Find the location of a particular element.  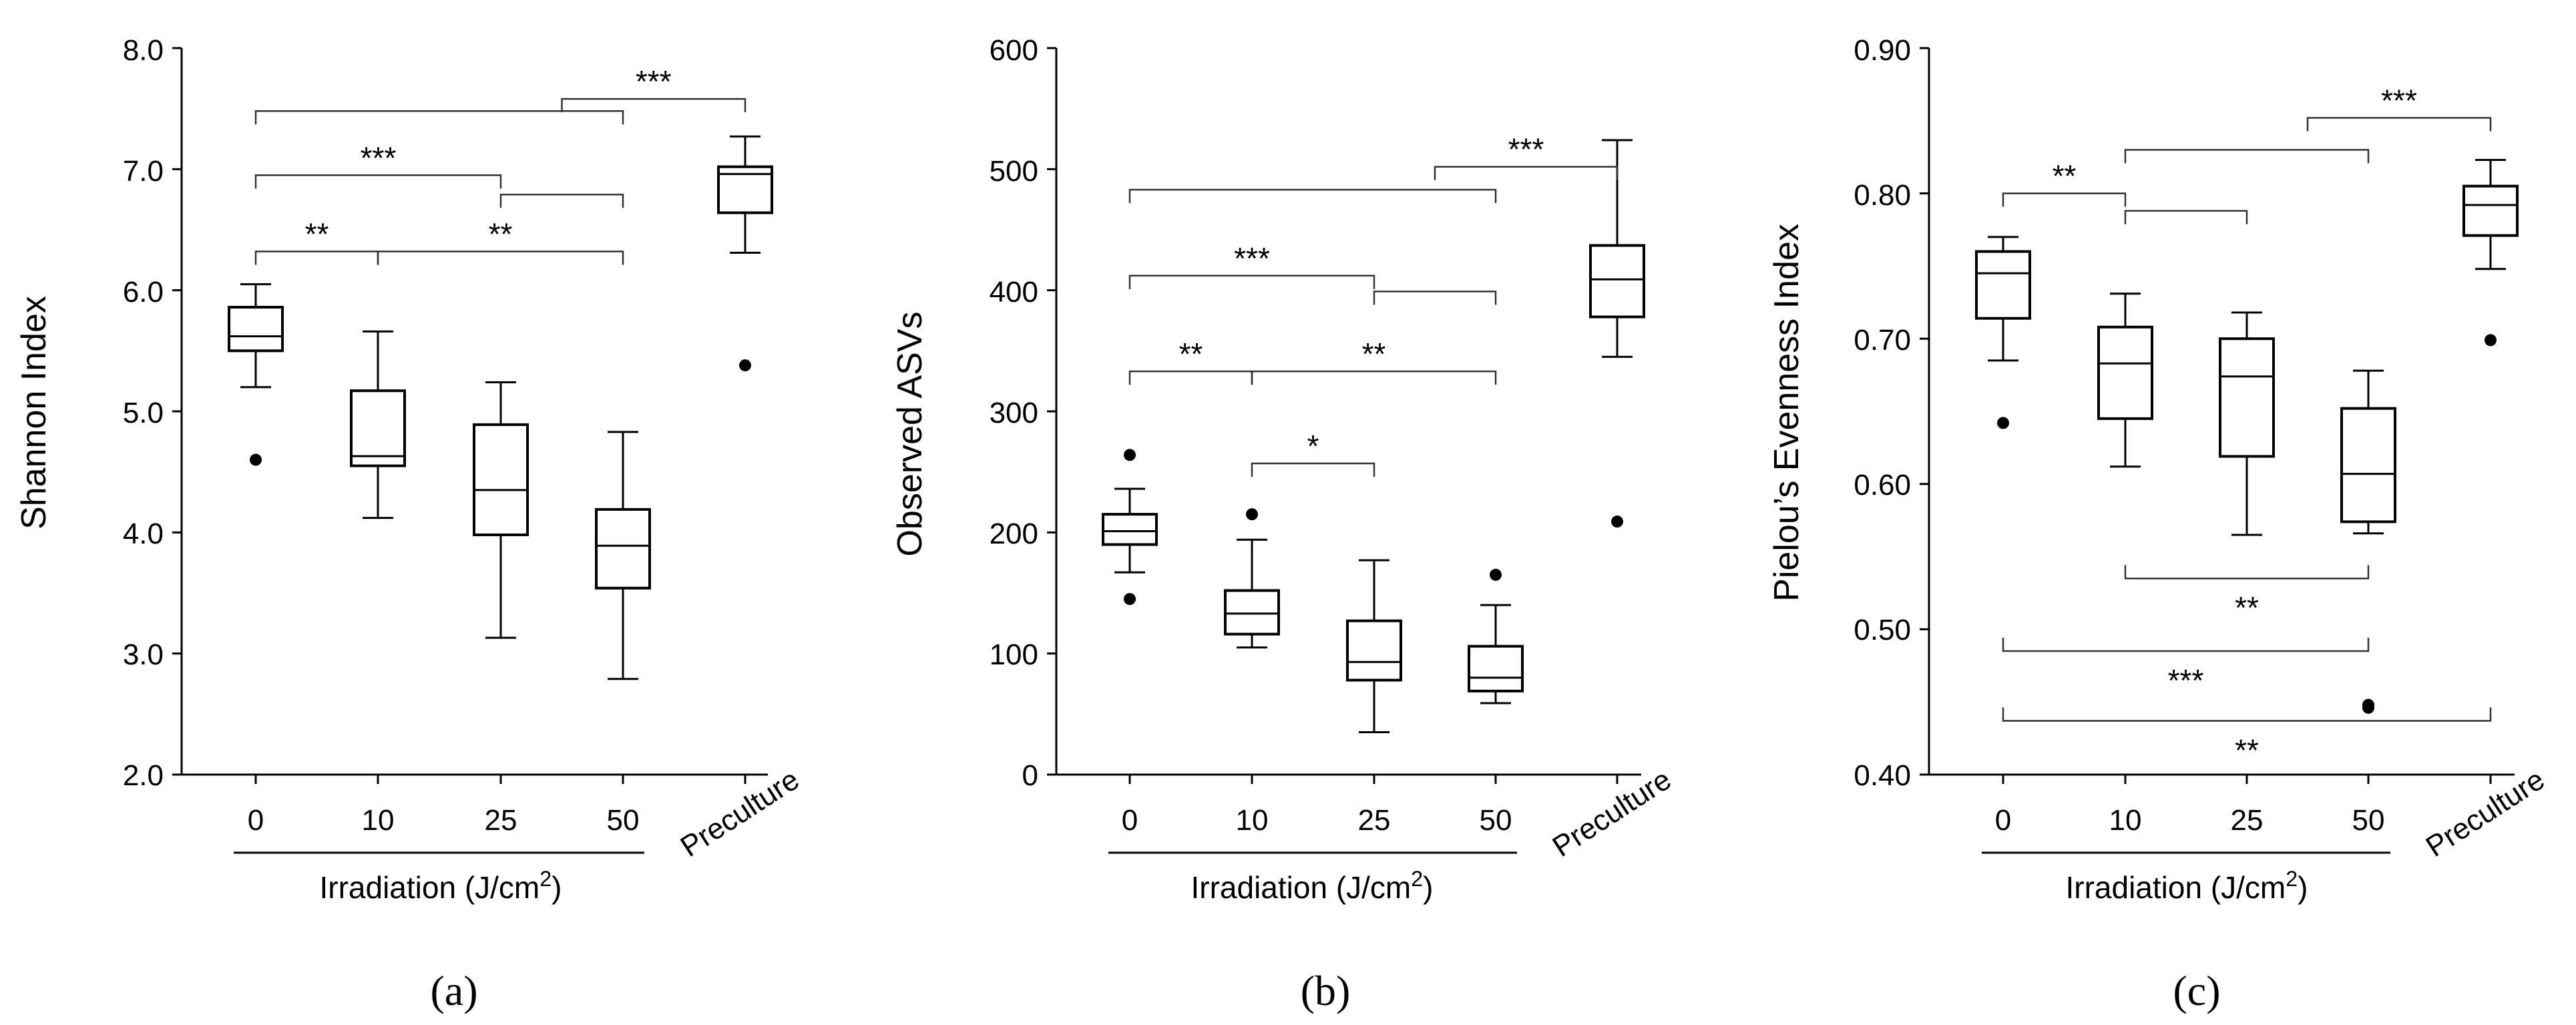

y-axis-label: Shannon Index is located at coordinates (34, 413).